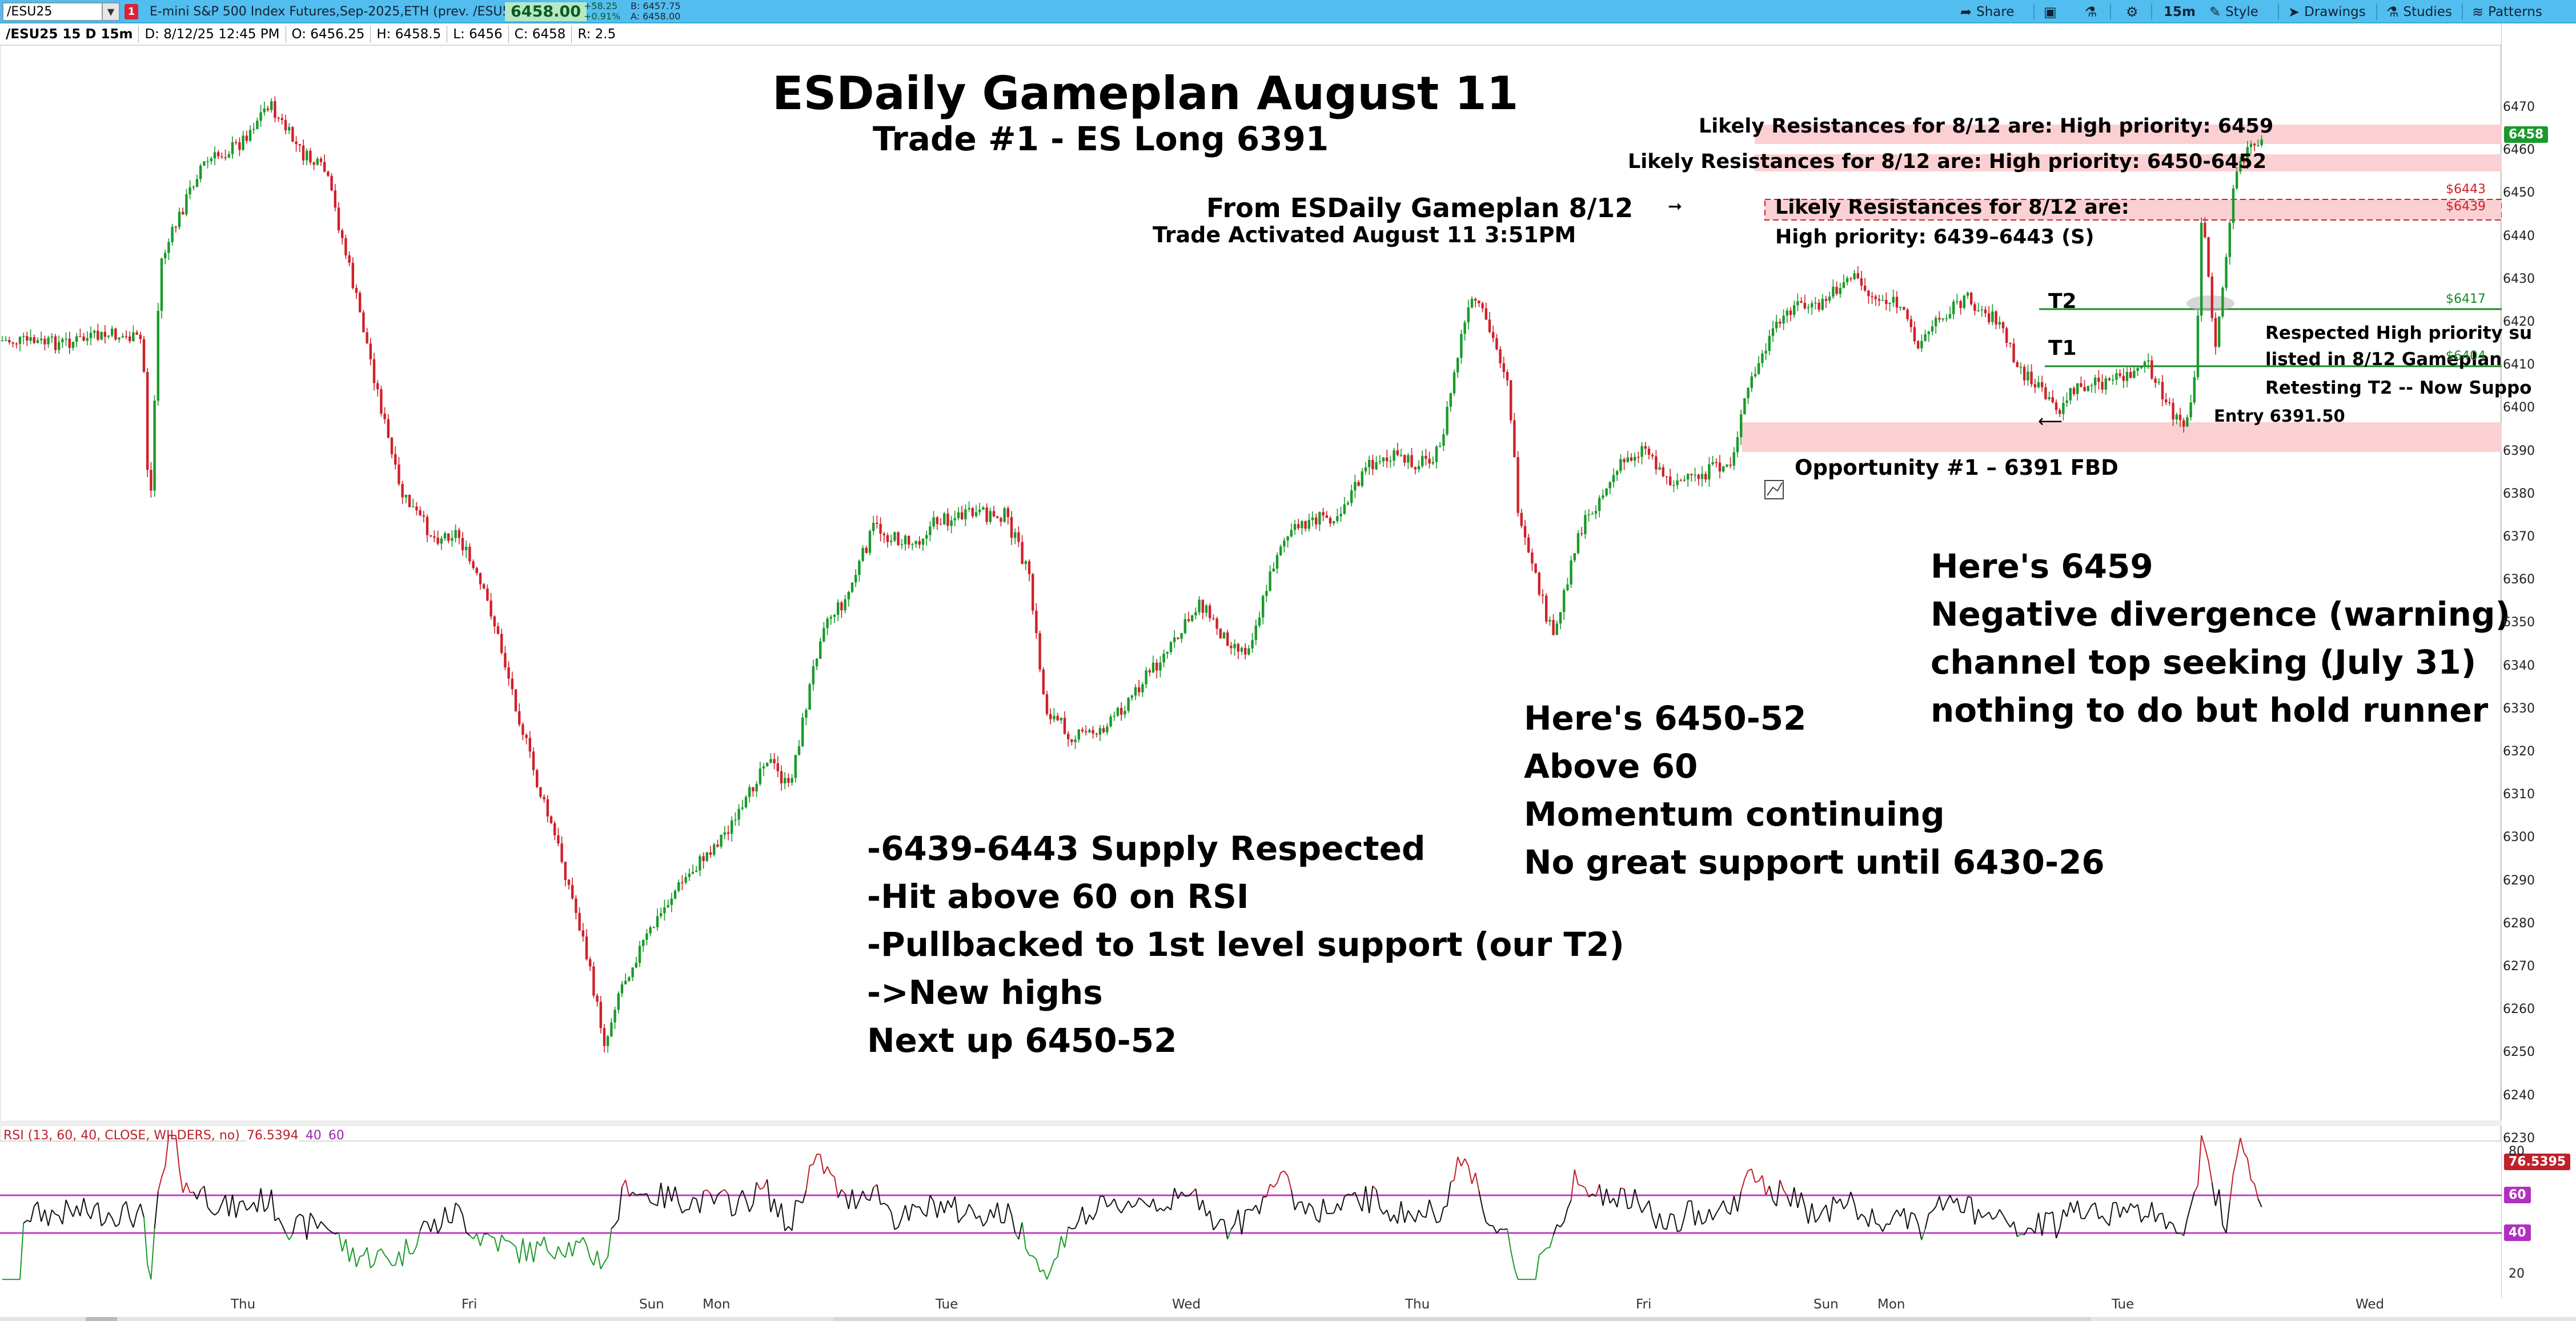 The width and height of the screenshot is (2576, 1321). What do you see at coordinates (272, 1135) in the screenshot?
I see `rsi-current-value: 76.5394` at bounding box center [272, 1135].